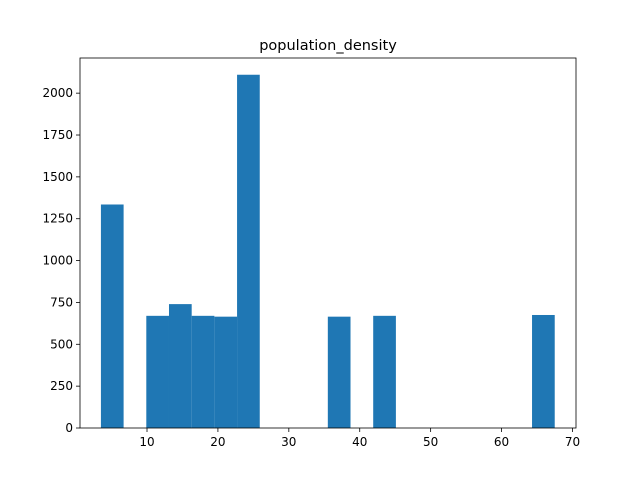 The width and height of the screenshot is (640, 480). What do you see at coordinates (146, 442) in the screenshot?
I see `x-tick-label: 10` at bounding box center [146, 442].